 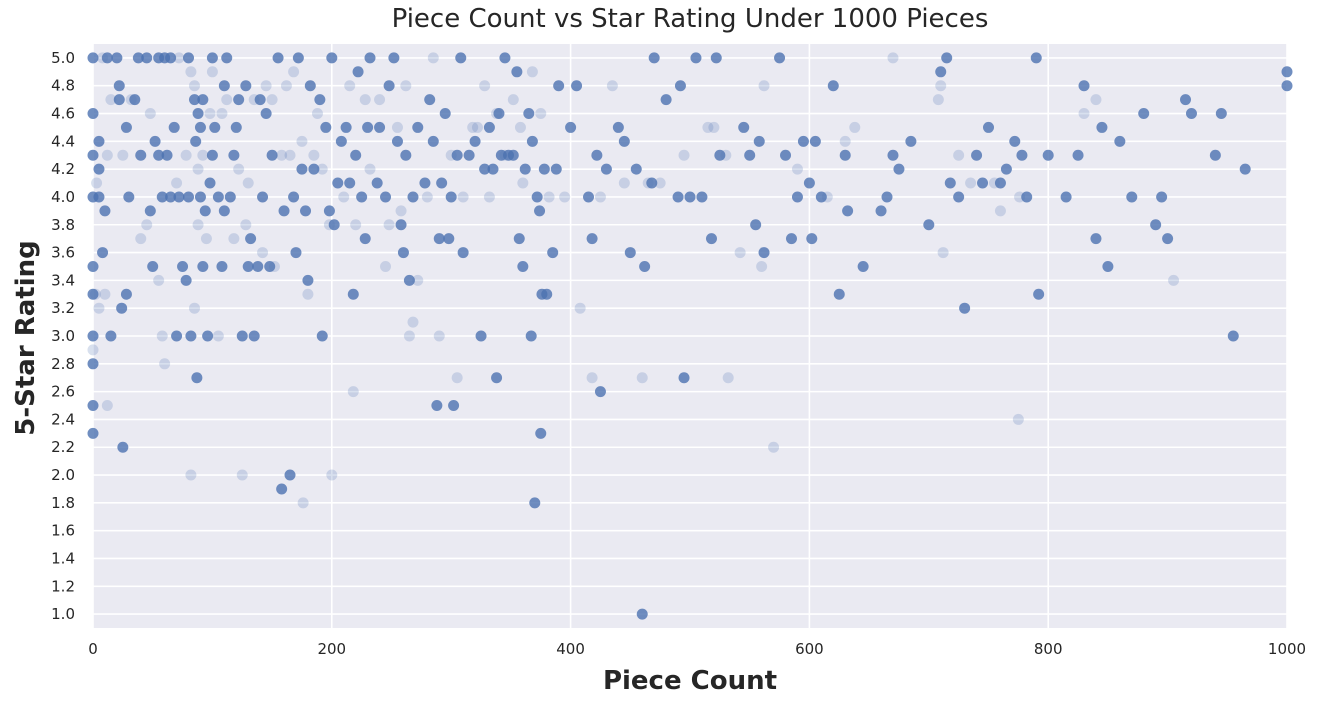 What do you see at coordinates (63, 225) in the screenshot?
I see `y-tick-label: 3.8` at bounding box center [63, 225].